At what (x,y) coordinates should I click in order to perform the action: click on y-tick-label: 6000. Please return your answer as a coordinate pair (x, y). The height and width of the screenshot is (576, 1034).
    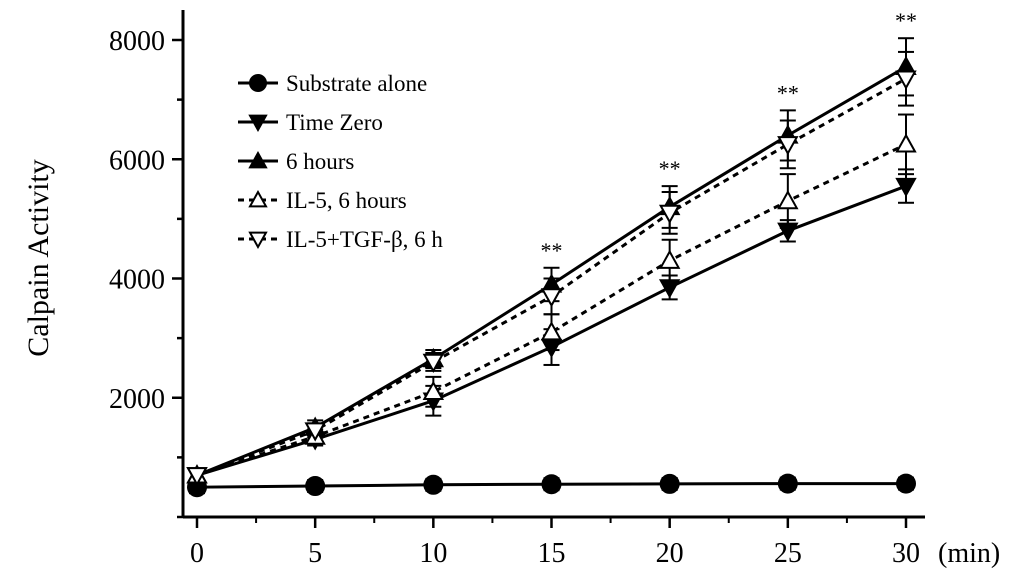
    Looking at the image, I should click on (137, 160).